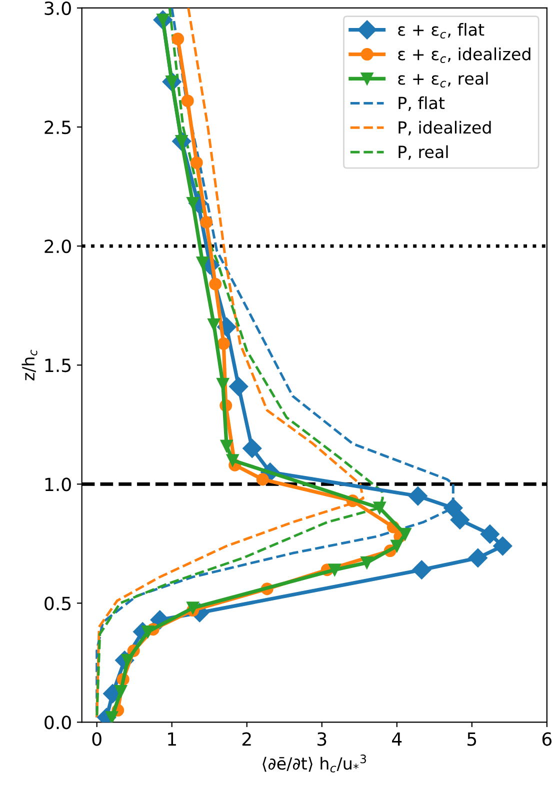 This screenshot has width=553, height=798. I want to click on y-axis-title: z/h$_{c}$, so click(30, 365).